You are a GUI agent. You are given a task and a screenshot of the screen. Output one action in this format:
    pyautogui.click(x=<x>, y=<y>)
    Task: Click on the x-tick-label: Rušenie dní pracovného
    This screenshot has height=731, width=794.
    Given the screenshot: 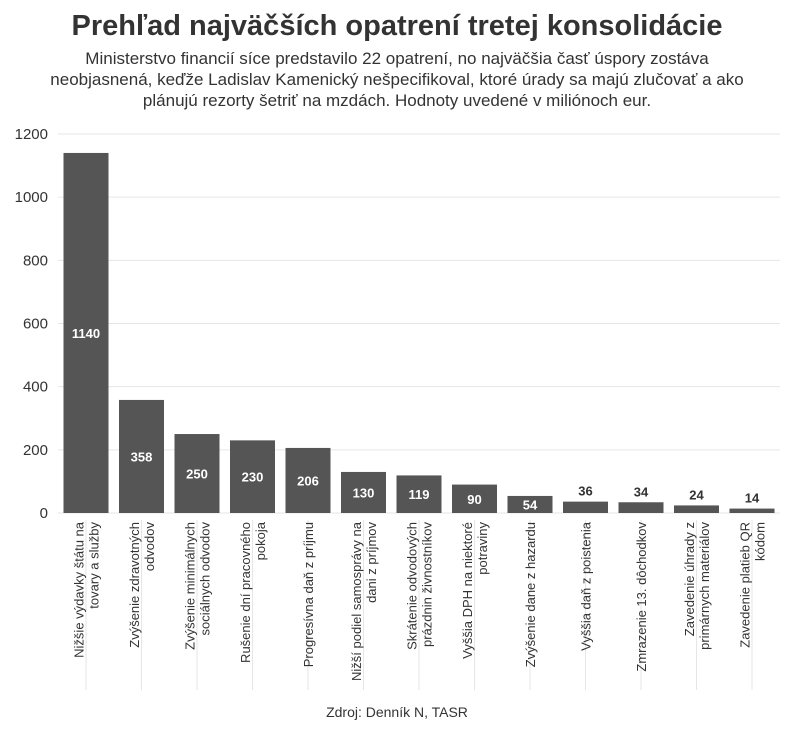 What is the action you would take?
    pyautogui.click(x=245, y=592)
    